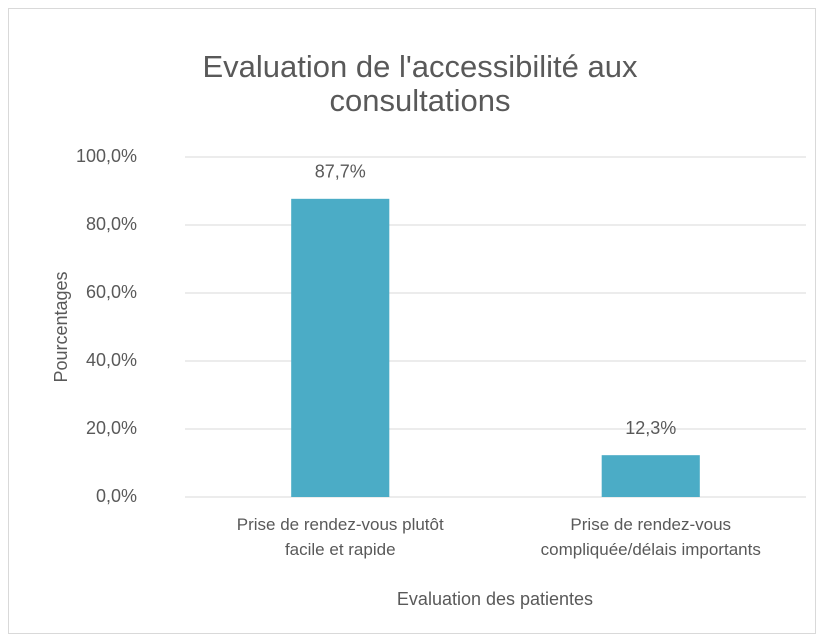 Image resolution: width=824 pixels, height=639 pixels. What do you see at coordinates (495, 599) in the screenshot?
I see `x-axis-title: Evaluation des patientes` at bounding box center [495, 599].